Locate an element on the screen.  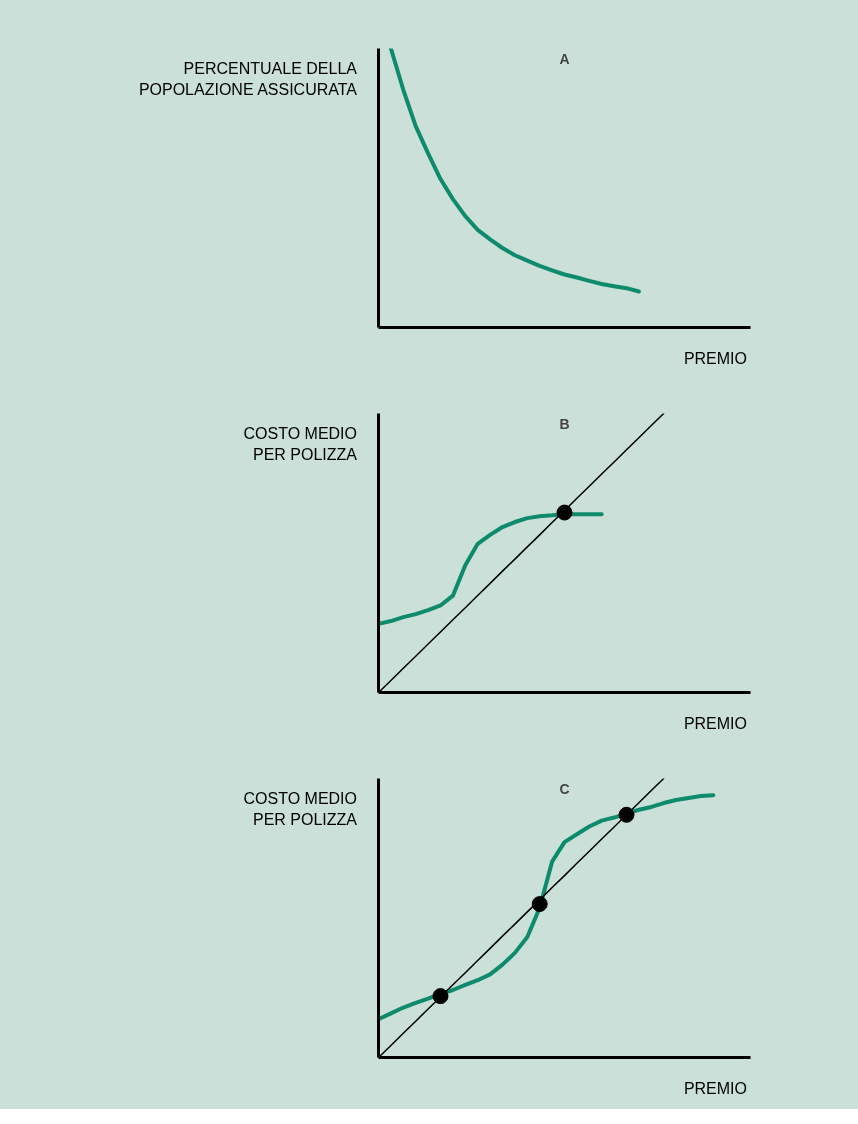
chart-title: C is located at coordinates (564, 788).